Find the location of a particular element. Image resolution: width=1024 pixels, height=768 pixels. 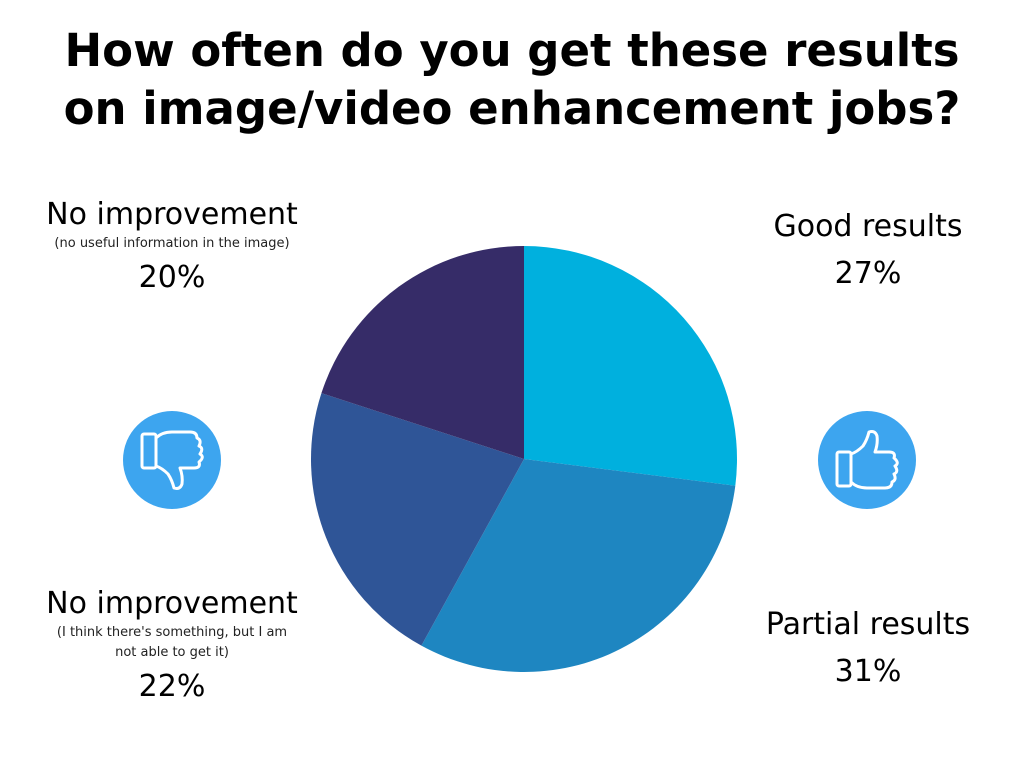

label-percentage: 27% is located at coordinates (868, 273).